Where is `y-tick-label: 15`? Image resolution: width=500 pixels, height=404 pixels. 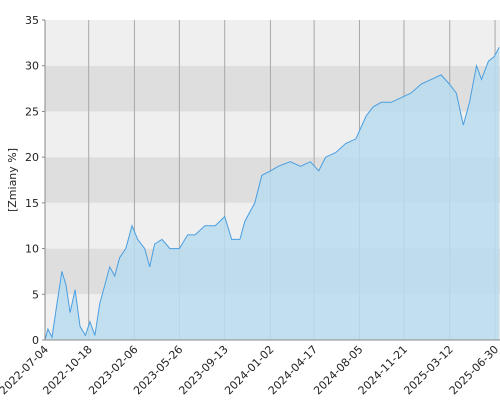 y-tick-label: 15 is located at coordinates (32, 203).